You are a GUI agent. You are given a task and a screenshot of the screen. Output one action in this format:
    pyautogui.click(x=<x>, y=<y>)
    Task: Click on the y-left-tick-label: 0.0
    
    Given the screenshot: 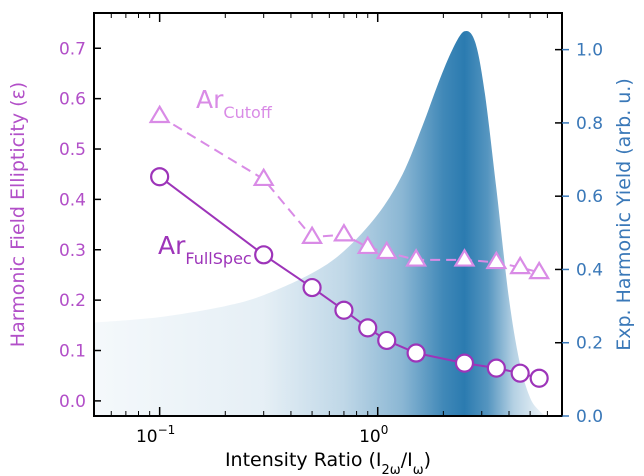 What is the action you would take?
    pyautogui.click(x=72, y=402)
    